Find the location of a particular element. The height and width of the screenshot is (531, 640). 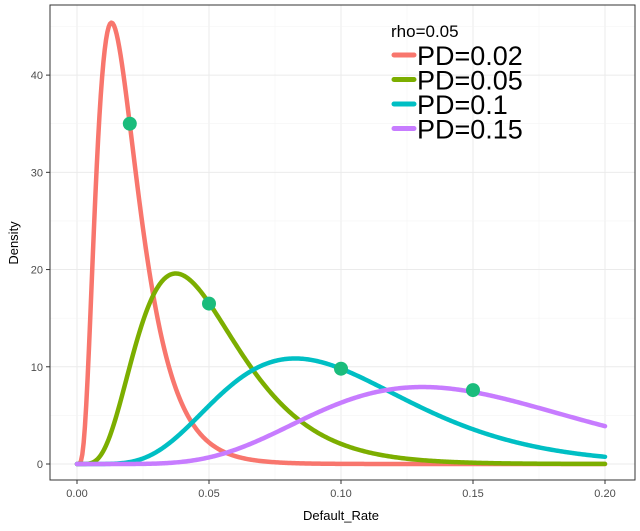

series-line-PD=0.15 is located at coordinates (341, 425).